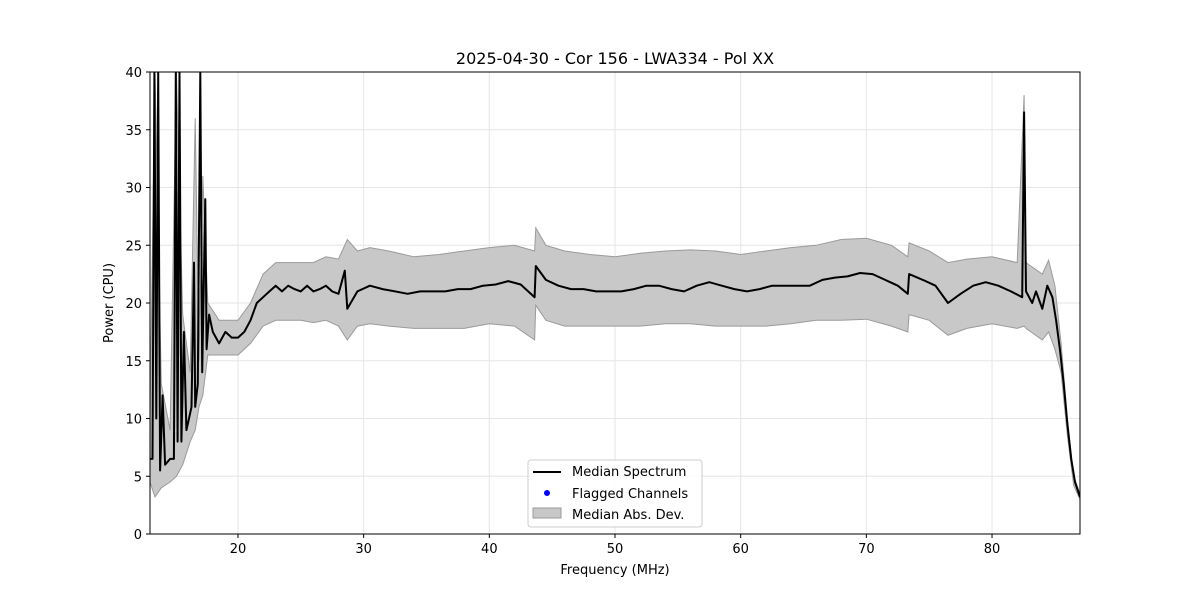 This screenshot has width=1200, height=600. What do you see at coordinates (615, 58) in the screenshot?
I see `chart-title: 2025-04-30 - Cor 156 - LWA334 - Pol XX` at bounding box center [615, 58].